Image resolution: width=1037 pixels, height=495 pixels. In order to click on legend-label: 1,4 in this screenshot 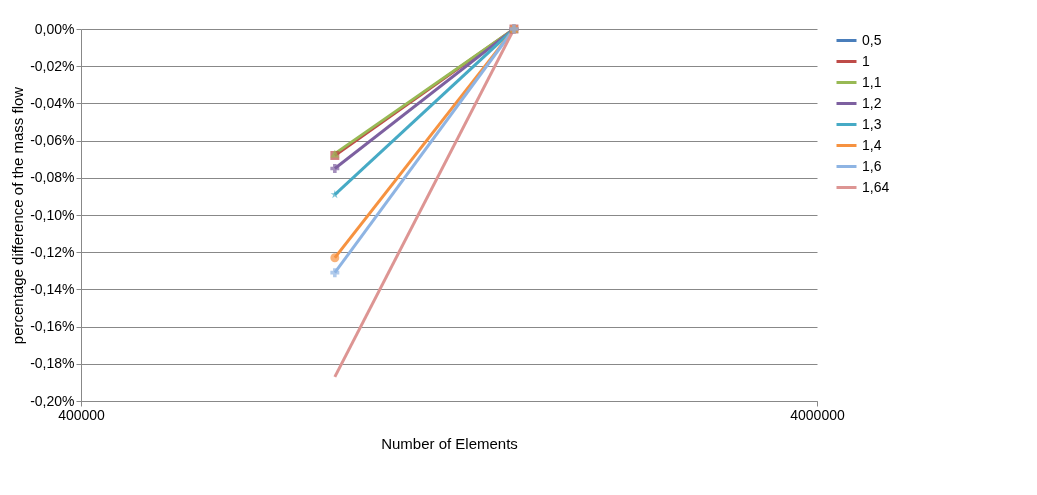, I will do `click(872, 144)`.